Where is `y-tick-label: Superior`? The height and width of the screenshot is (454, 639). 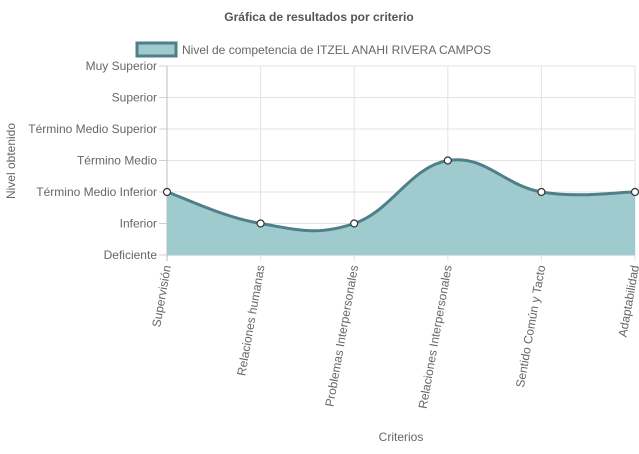 y-tick-label: Superior is located at coordinates (134, 98).